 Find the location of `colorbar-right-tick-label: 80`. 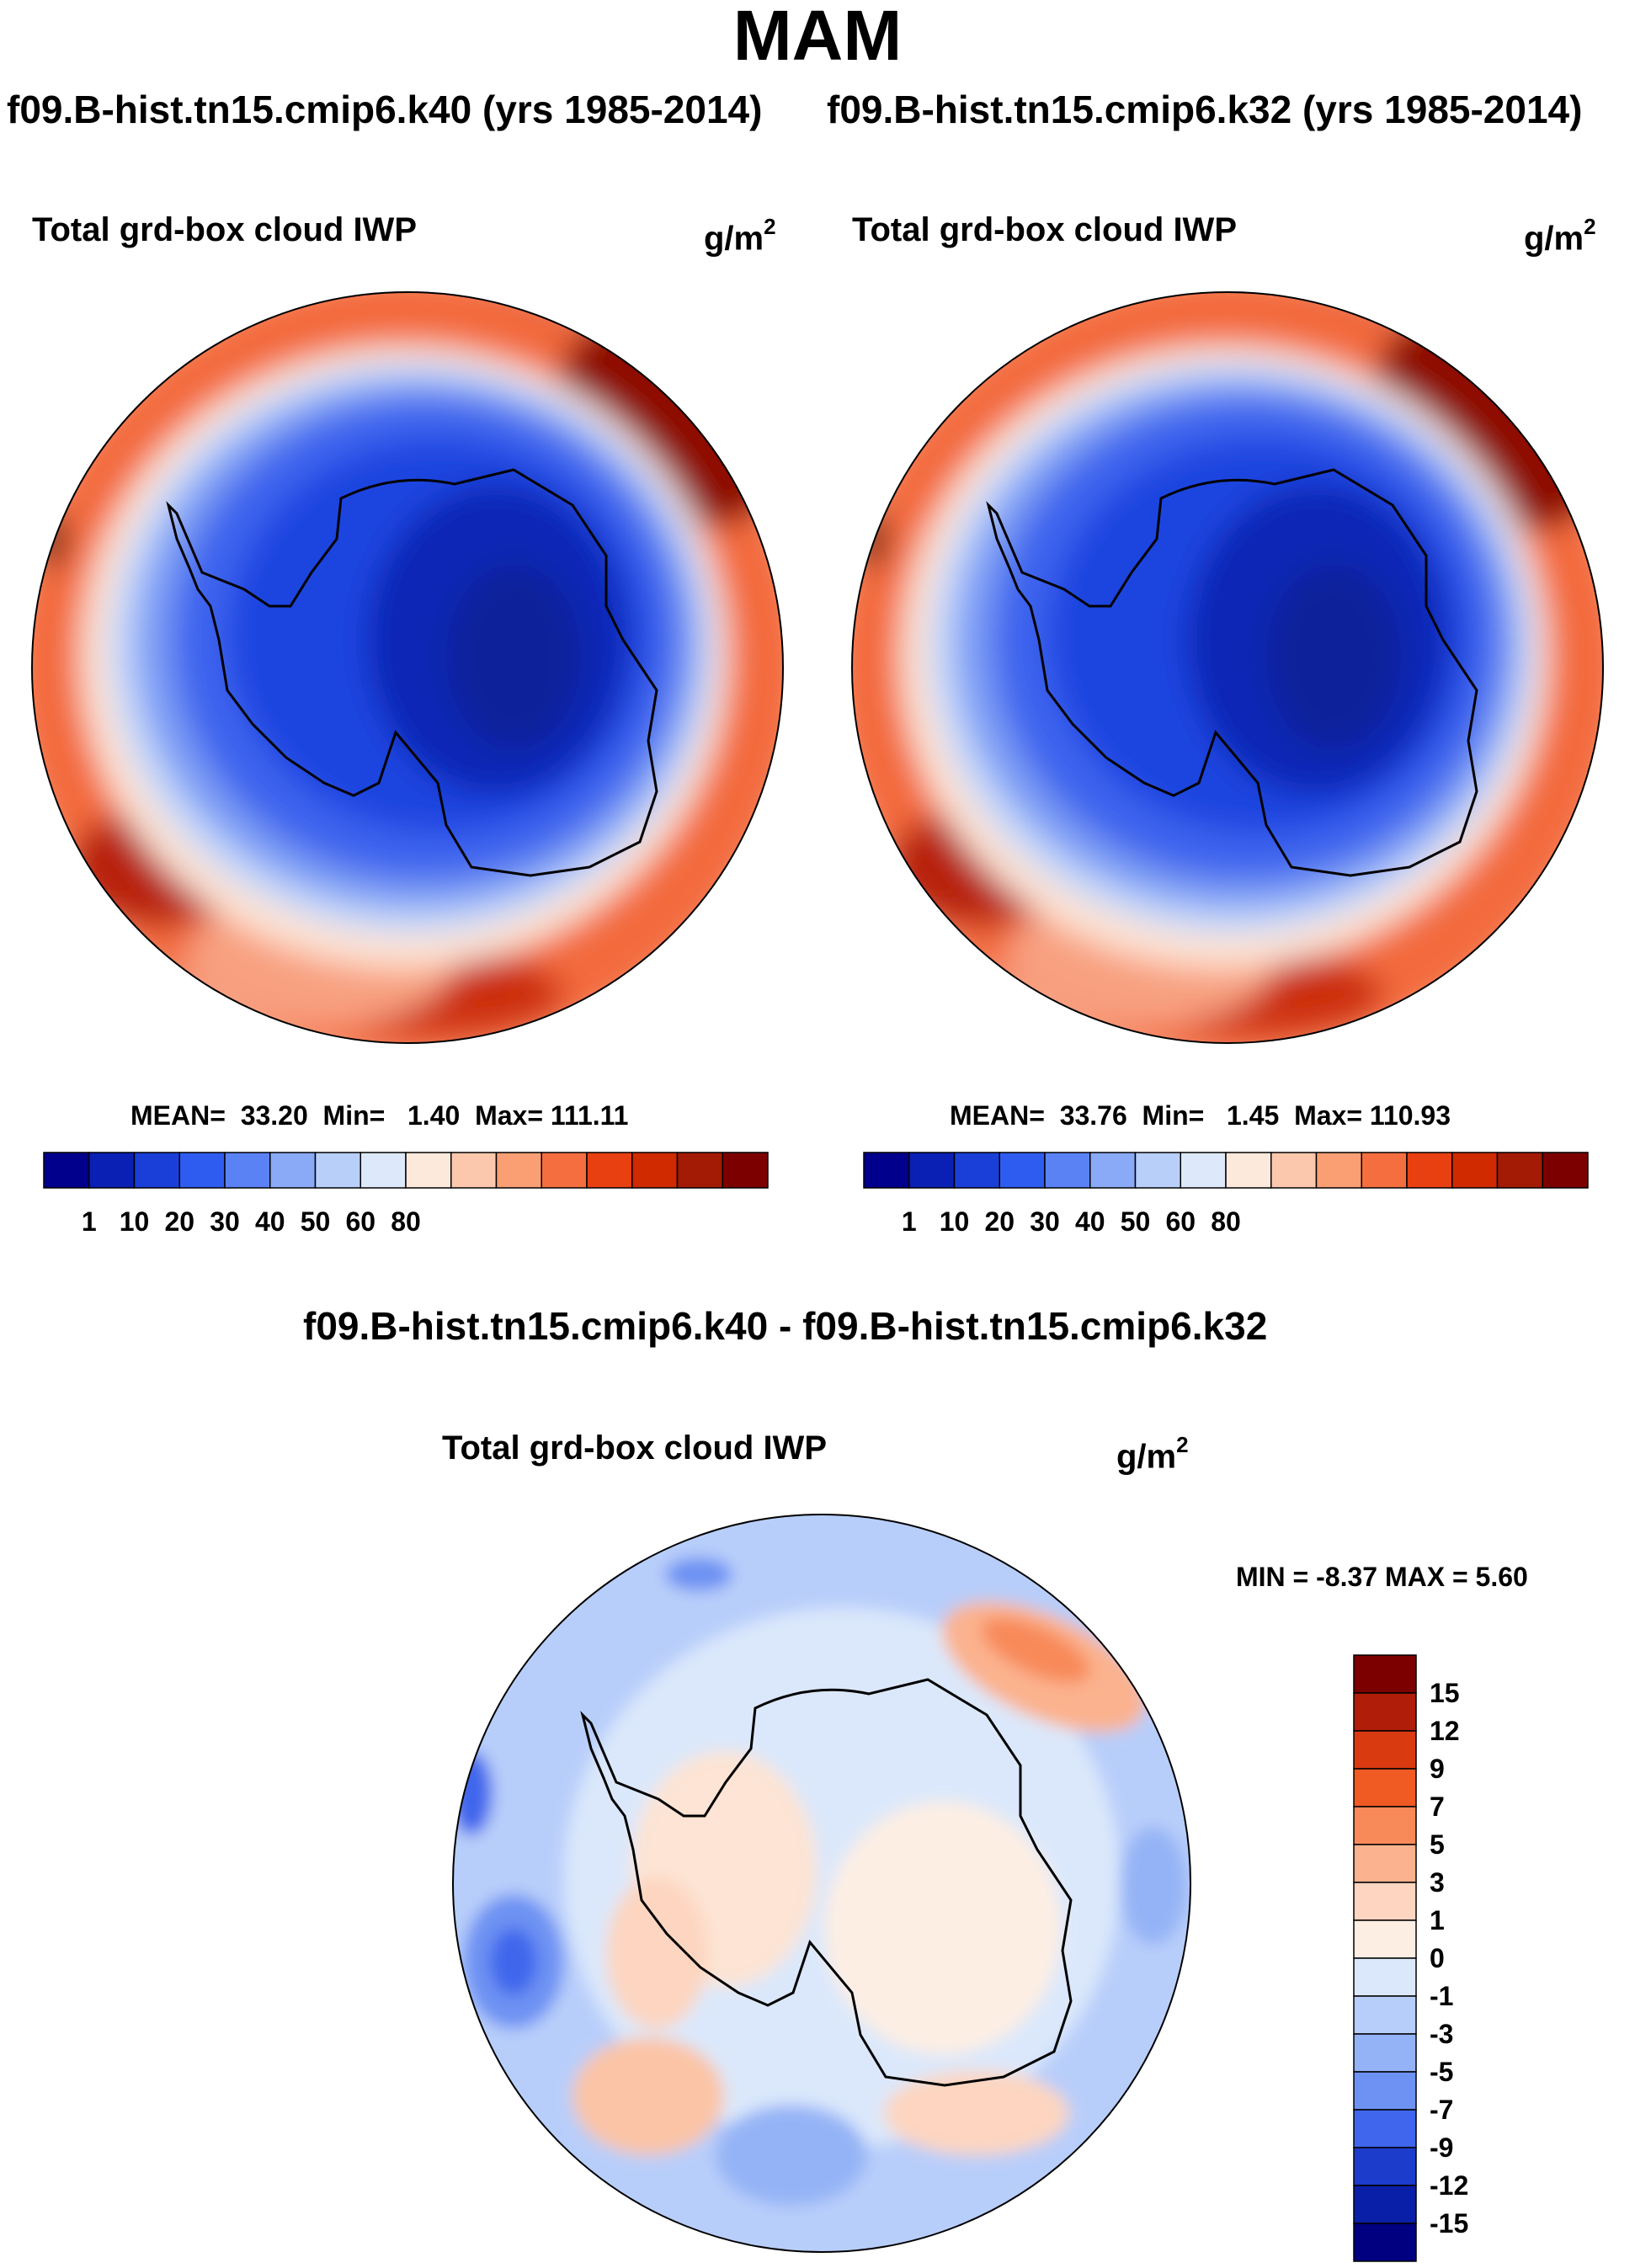

colorbar-right-tick-label: 80 is located at coordinates (1226, 1221).